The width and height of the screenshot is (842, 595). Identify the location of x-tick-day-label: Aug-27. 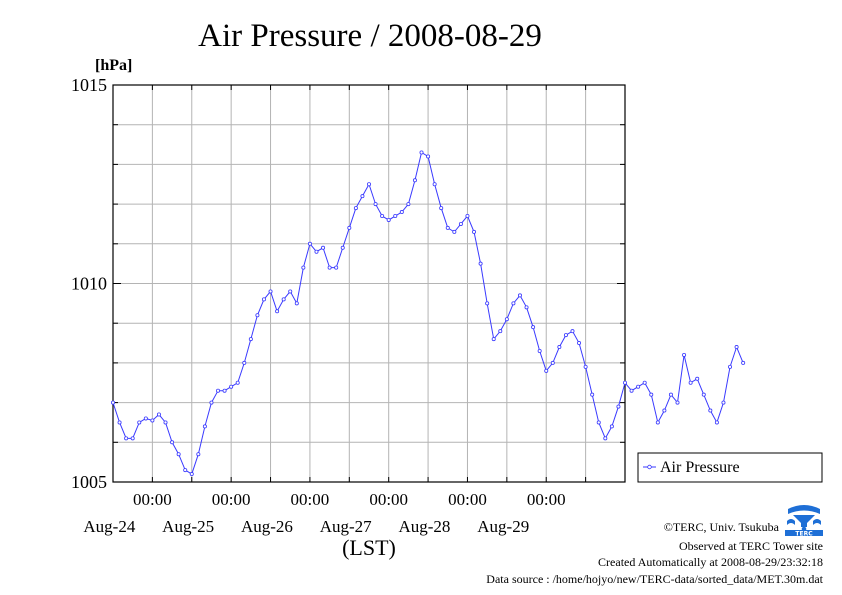
(346, 526).